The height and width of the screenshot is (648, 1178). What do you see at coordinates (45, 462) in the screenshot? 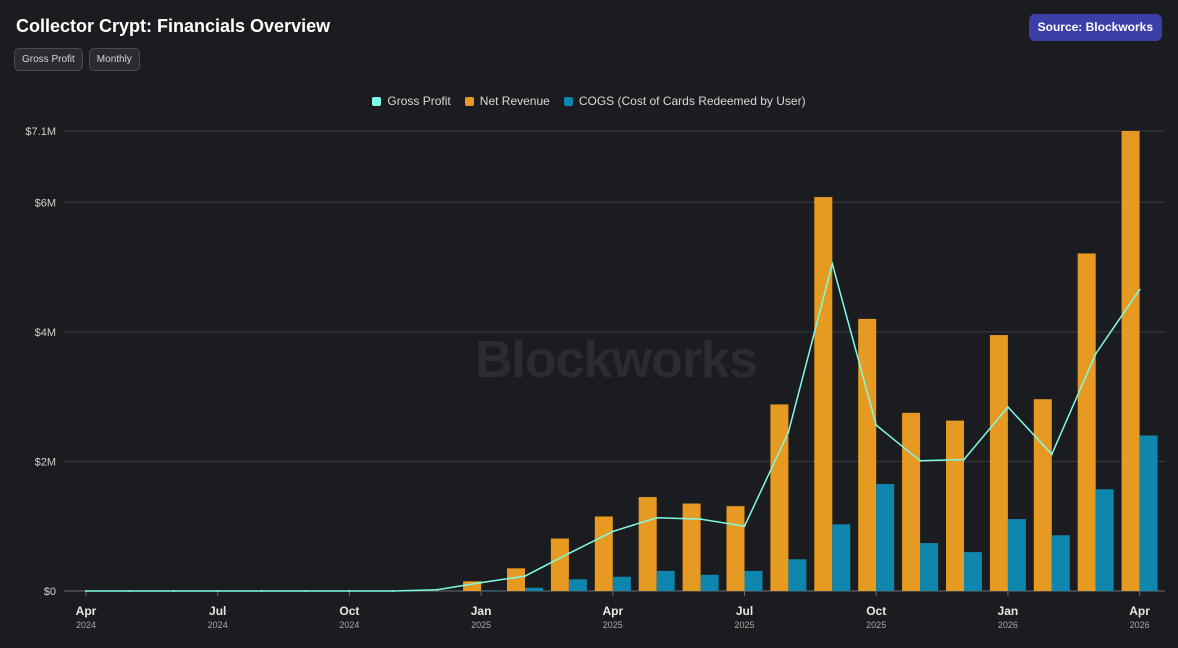
I see `y-tick-label: $2M` at bounding box center [45, 462].